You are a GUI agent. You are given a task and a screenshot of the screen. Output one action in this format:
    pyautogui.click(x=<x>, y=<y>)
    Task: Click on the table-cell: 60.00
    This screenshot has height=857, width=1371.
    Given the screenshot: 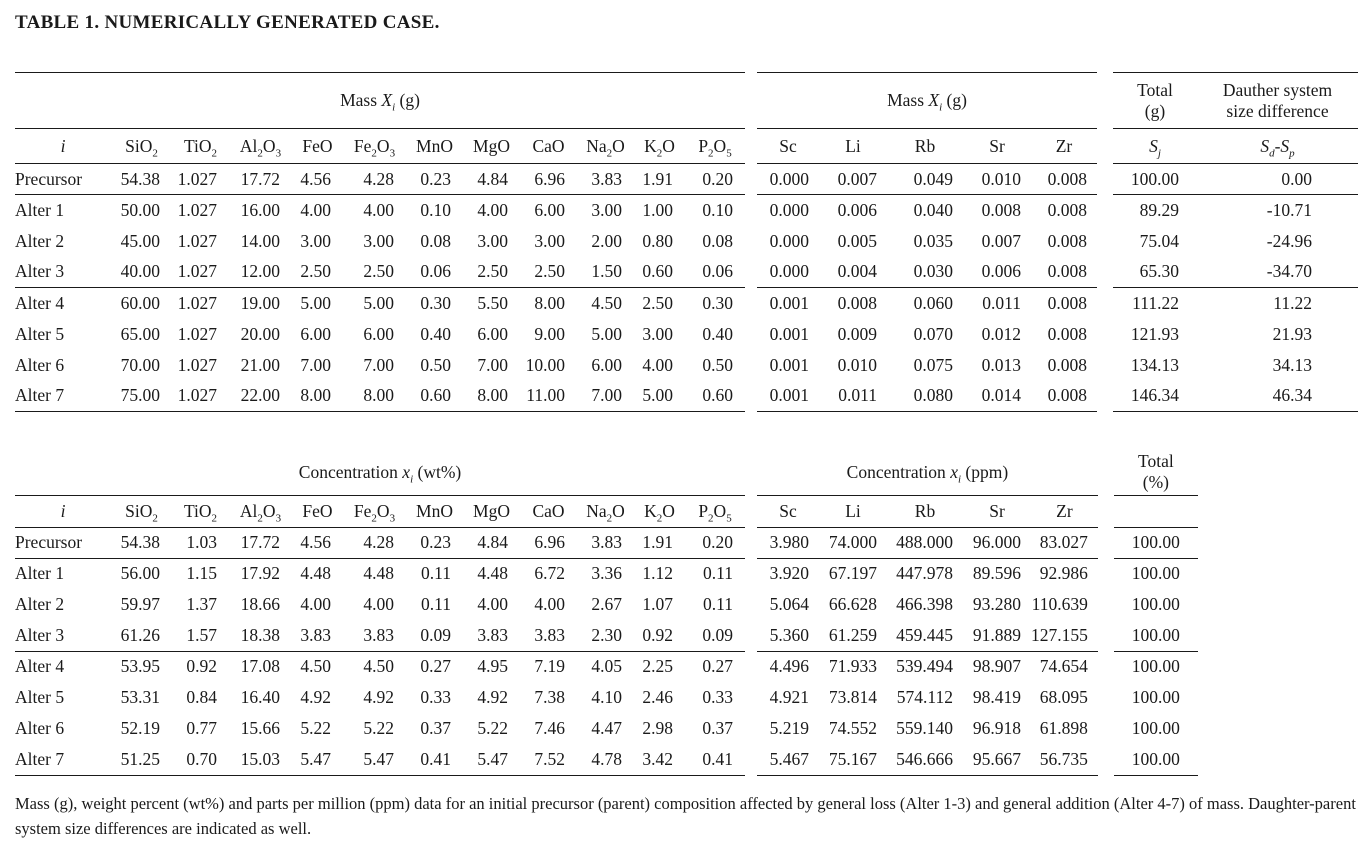 What is the action you would take?
    pyautogui.click(x=140, y=302)
    